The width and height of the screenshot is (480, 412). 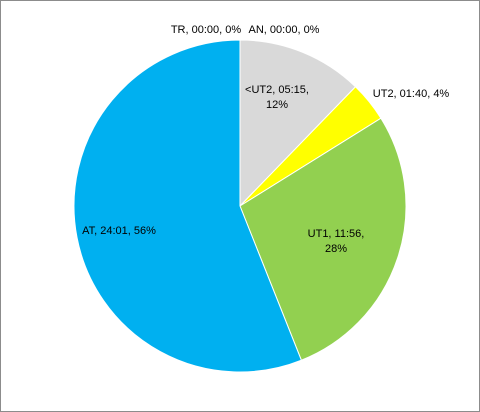 What do you see at coordinates (298, 123) in the screenshot?
I see `pie-slice-ut2-lt` at bounding box center [298, 123].